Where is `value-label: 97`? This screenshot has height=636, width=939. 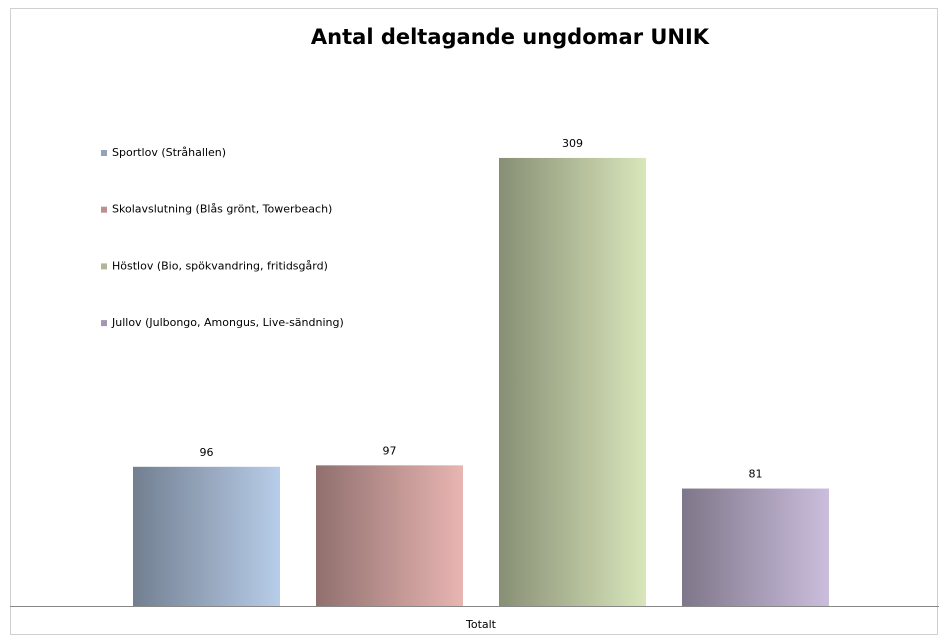 value-label: 97 is located at coordinates (390, 450).